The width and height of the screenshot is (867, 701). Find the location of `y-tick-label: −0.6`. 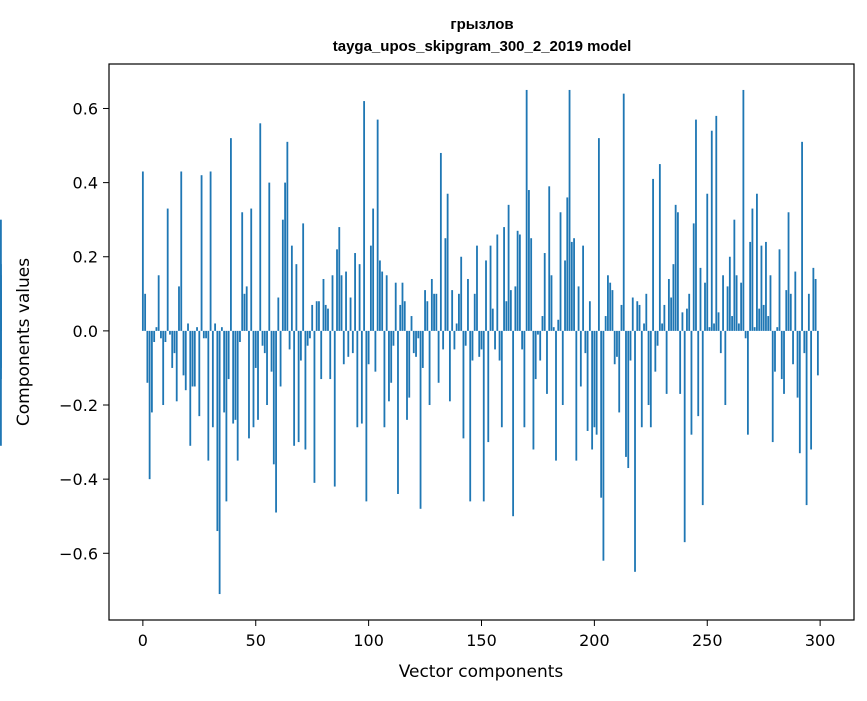

y-tick-label: −0.6 is located at coordinates (78, 553).